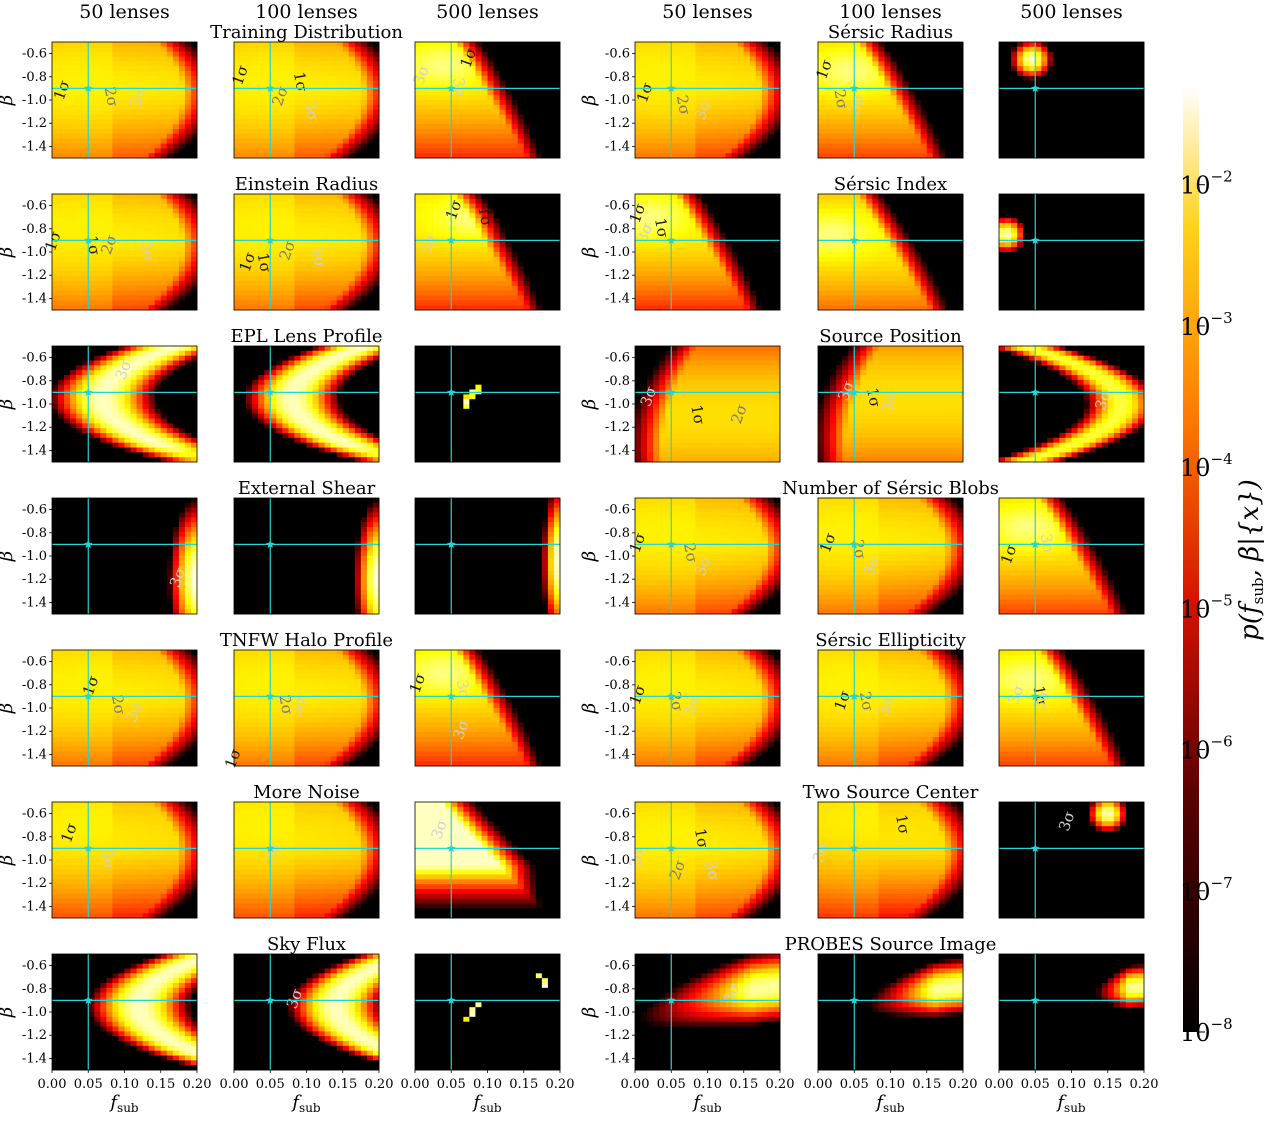 Image resolution: width=1283 pixels, height=1130 pixels. What do you see at coordinates (890, 640) in the screenshot?
I see `panel-row-title: Sérsic Ellipticity` at bounding box center [890, 640].